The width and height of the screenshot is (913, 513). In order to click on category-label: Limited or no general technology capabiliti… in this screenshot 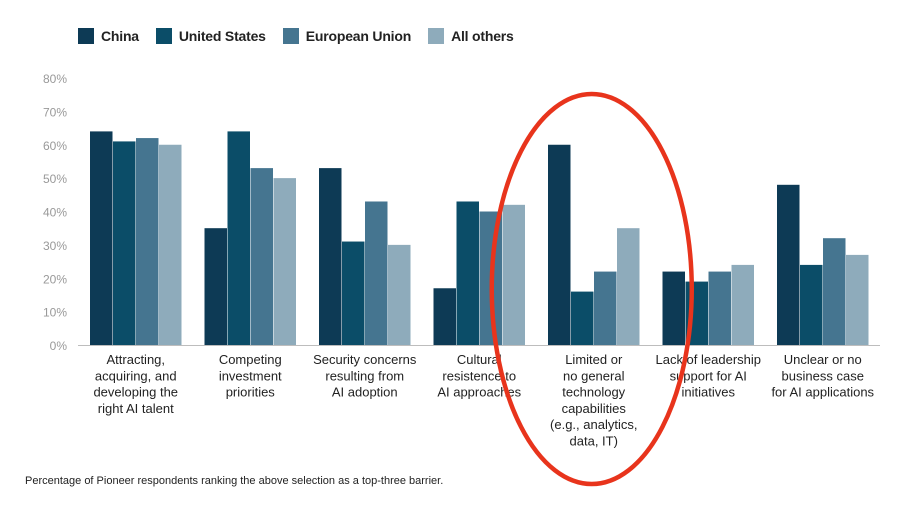, I will do `click(593, 400)`.